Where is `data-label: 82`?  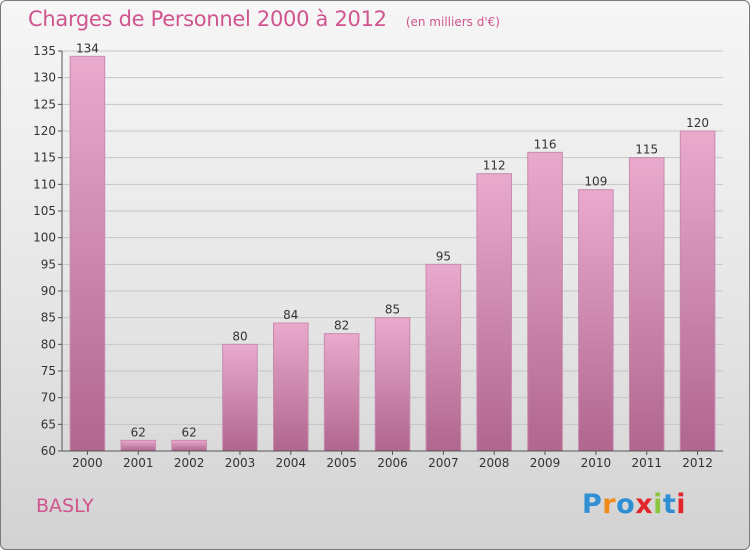 data-label: 82 is located at coordinates (341, 326).